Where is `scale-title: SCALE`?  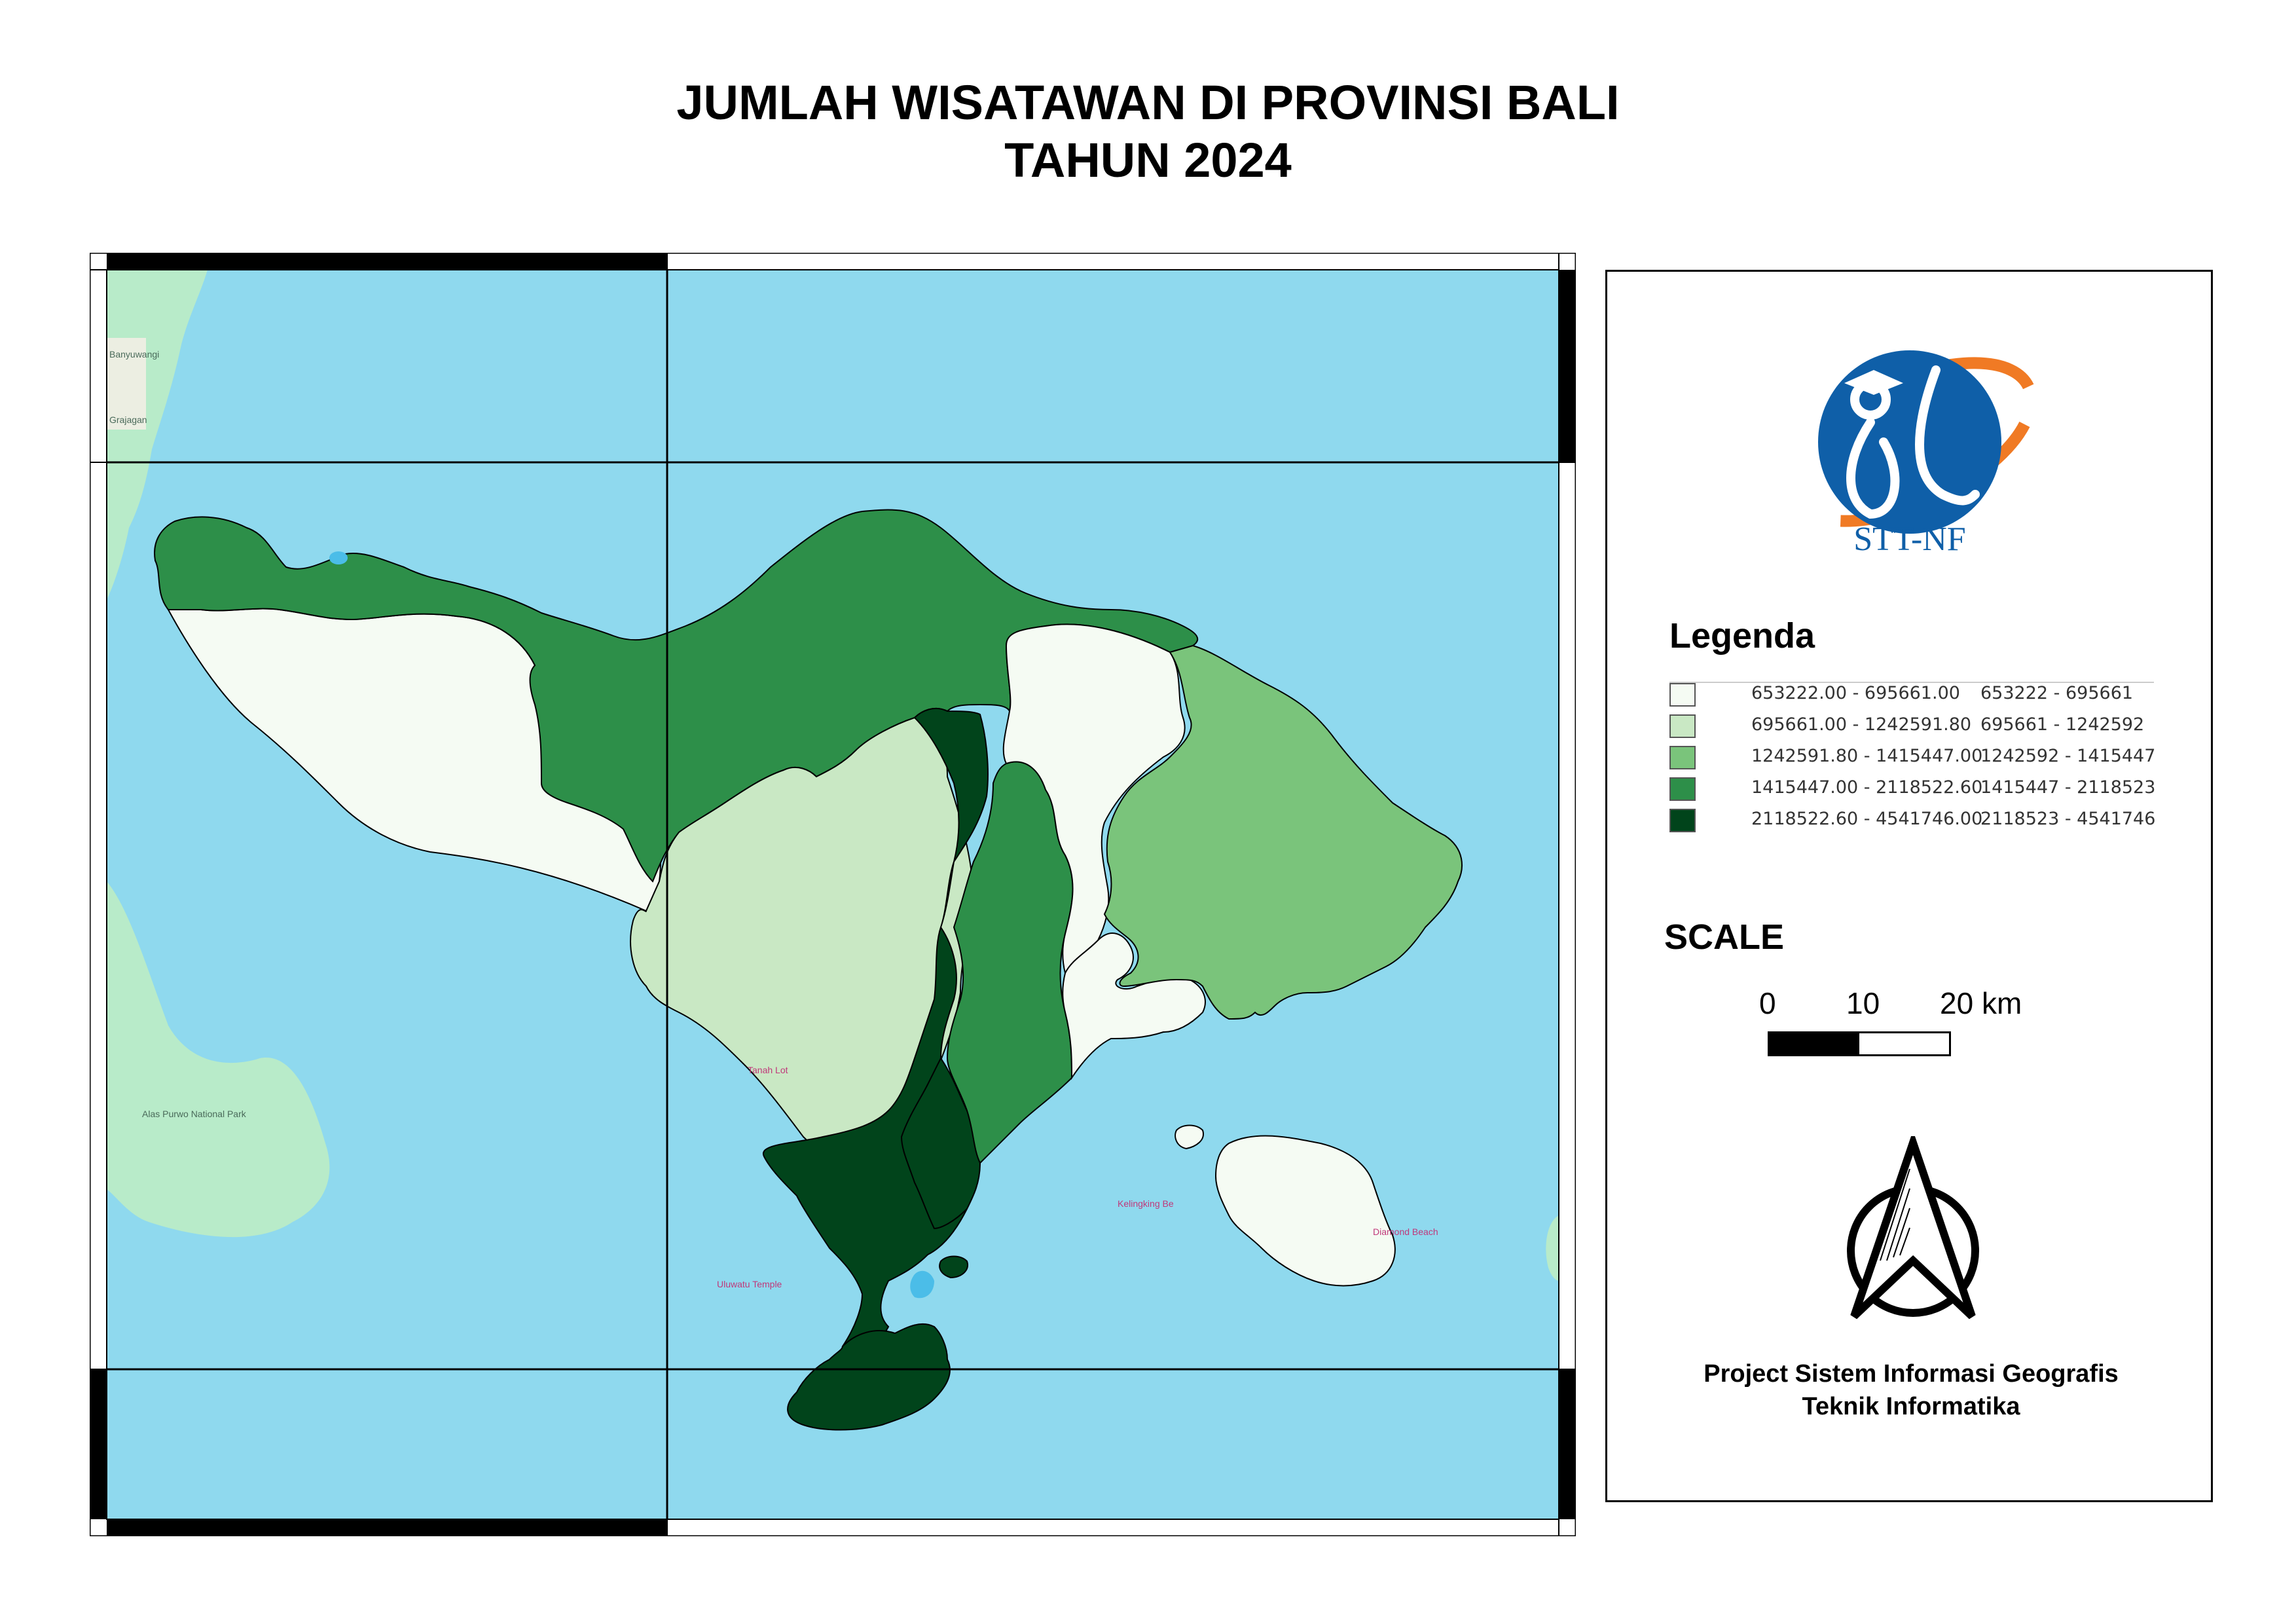
scale-title: SCALE is located at coordinates (1724, 937).